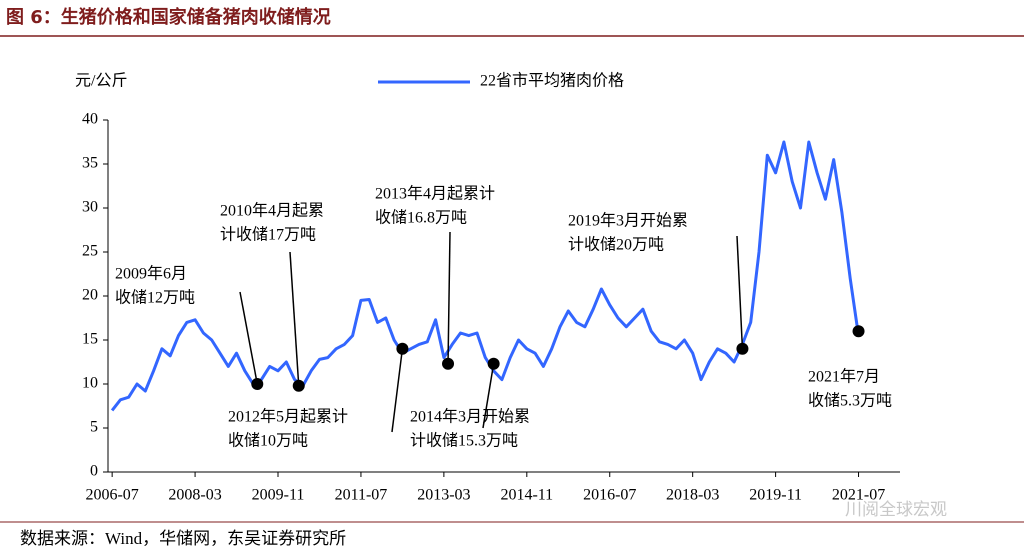 This screenshot has height=555, width=1024. Describe the element at coordinates (628, 221) in the screenshot. I see `annotation-text: 2019年3月开始累` at that location.